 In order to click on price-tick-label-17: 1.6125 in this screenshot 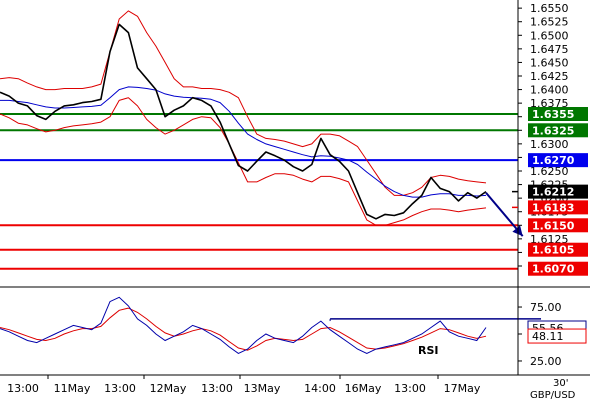, I will do `click(549, 239)`.